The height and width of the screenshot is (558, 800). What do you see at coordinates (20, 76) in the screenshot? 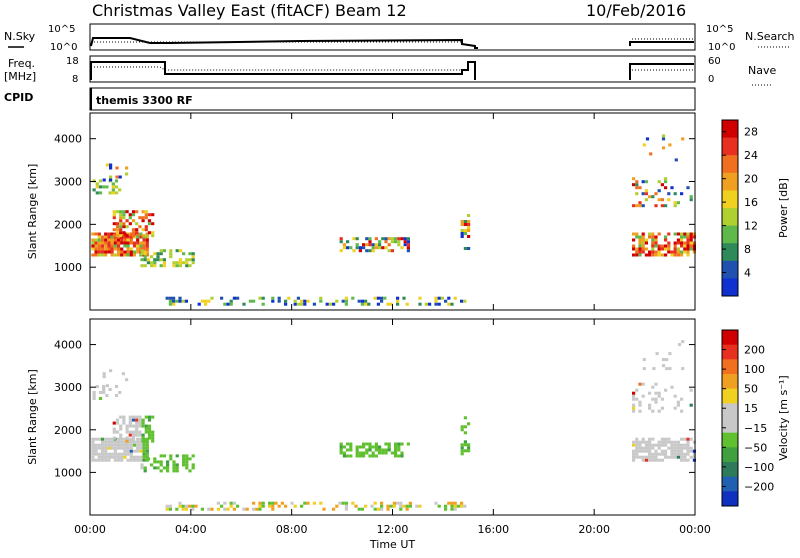
I see `freq-label-2: [MHz]` at bounding box center [20, 76].